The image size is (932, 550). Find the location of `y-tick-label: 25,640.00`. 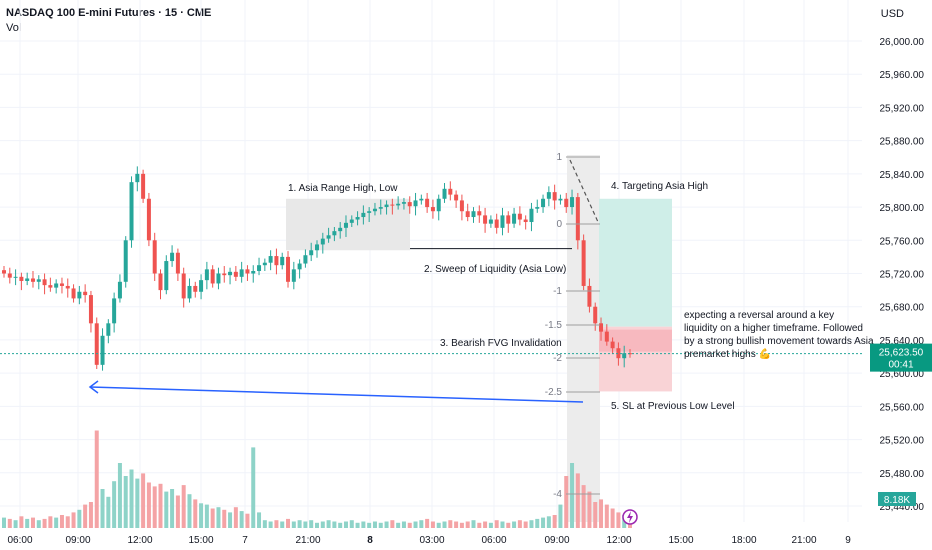

y-tick-label: 25,640.00 is located at coordinates (902, 341).